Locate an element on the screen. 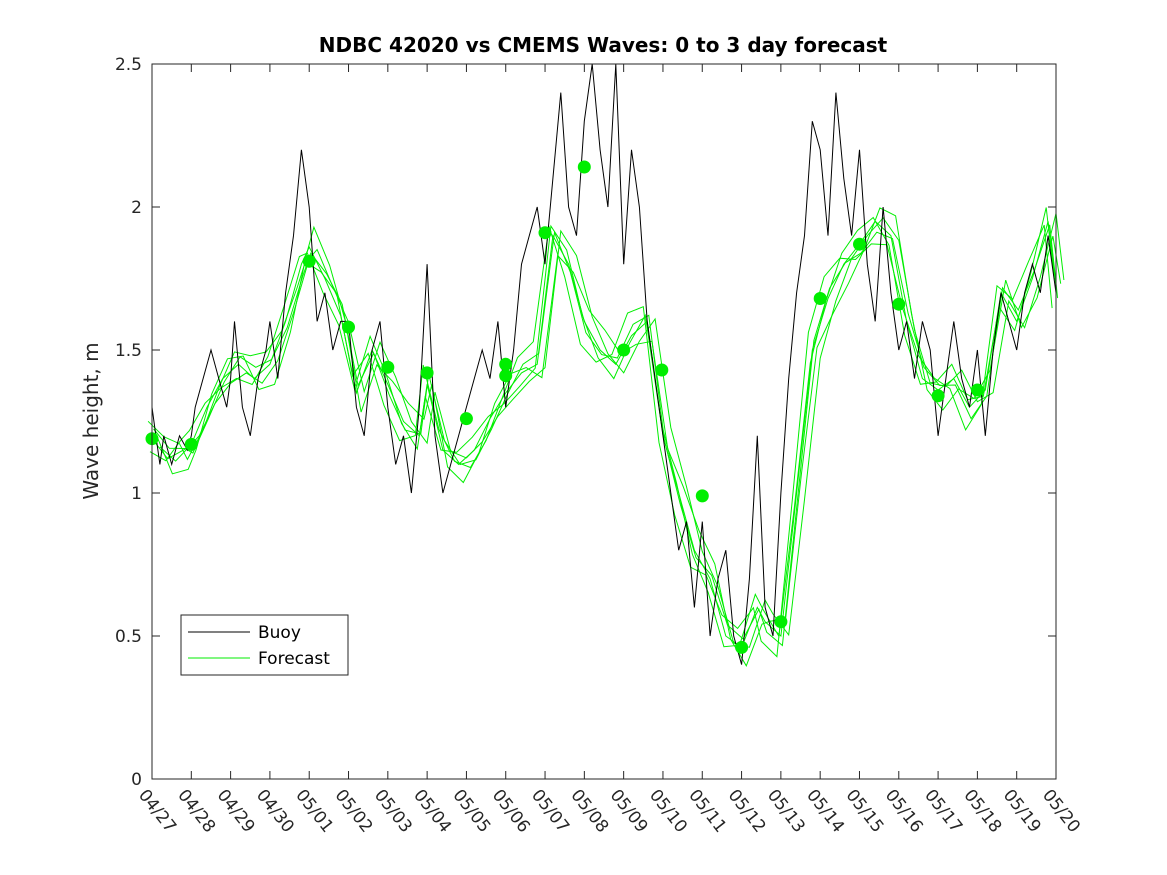 This screenshot has width=1167, height=875. x-tick-label: 04/30 is located at coordinates (275, 811).